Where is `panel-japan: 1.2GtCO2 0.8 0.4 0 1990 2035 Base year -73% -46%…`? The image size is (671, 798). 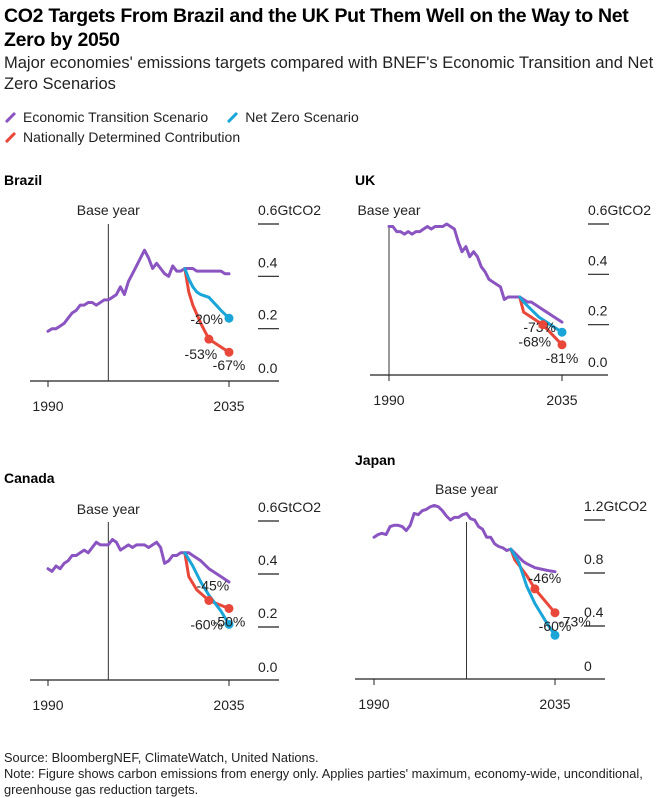
panel-japan: 1.2GtCO2 0.8 0.4 0 1990 2035 Base year -73% -46%… is located at coordinates (501, 596).